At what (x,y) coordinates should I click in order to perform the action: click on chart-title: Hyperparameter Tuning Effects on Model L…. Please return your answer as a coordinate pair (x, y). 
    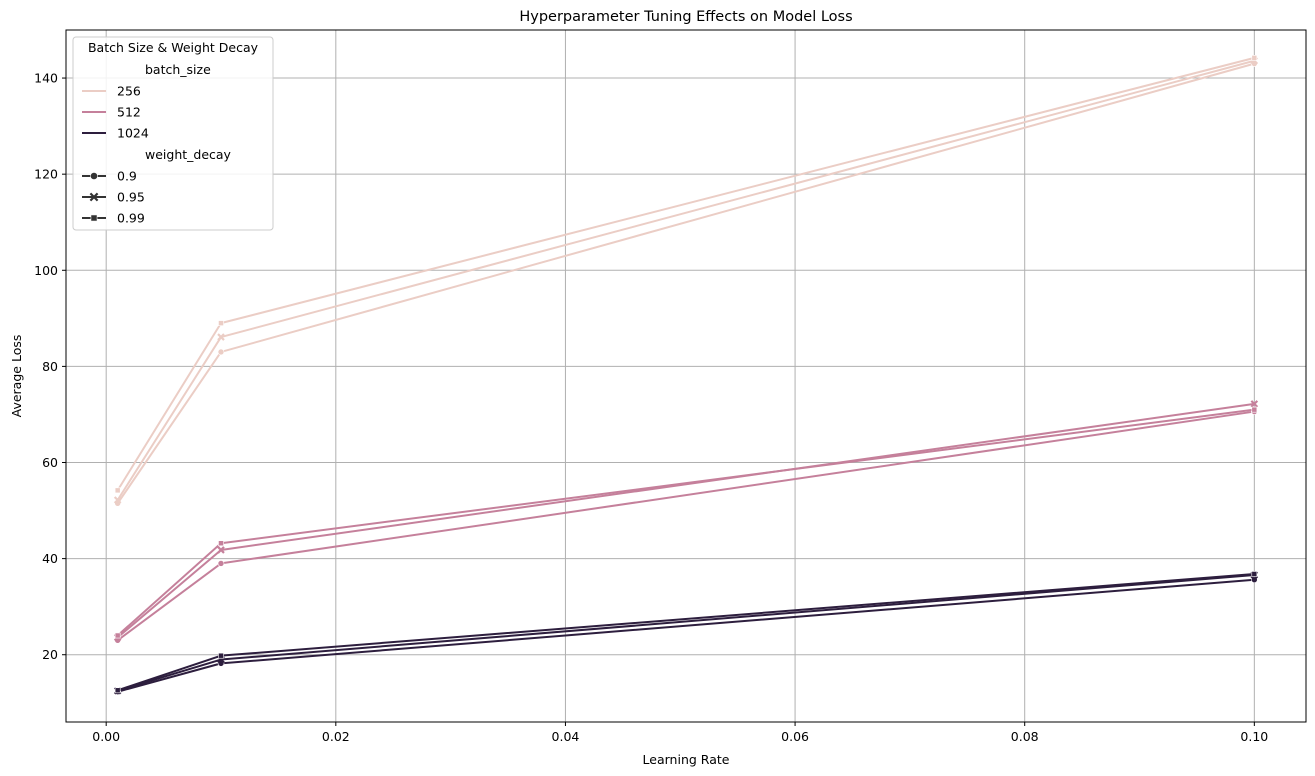
    Looking at the image, I should click on (685, 17).